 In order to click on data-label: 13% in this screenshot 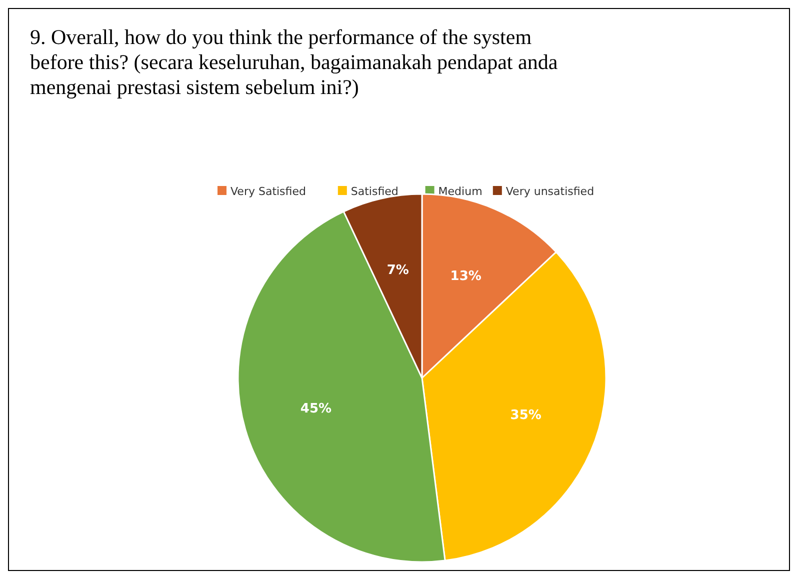, I will do `click(466, 276)`.